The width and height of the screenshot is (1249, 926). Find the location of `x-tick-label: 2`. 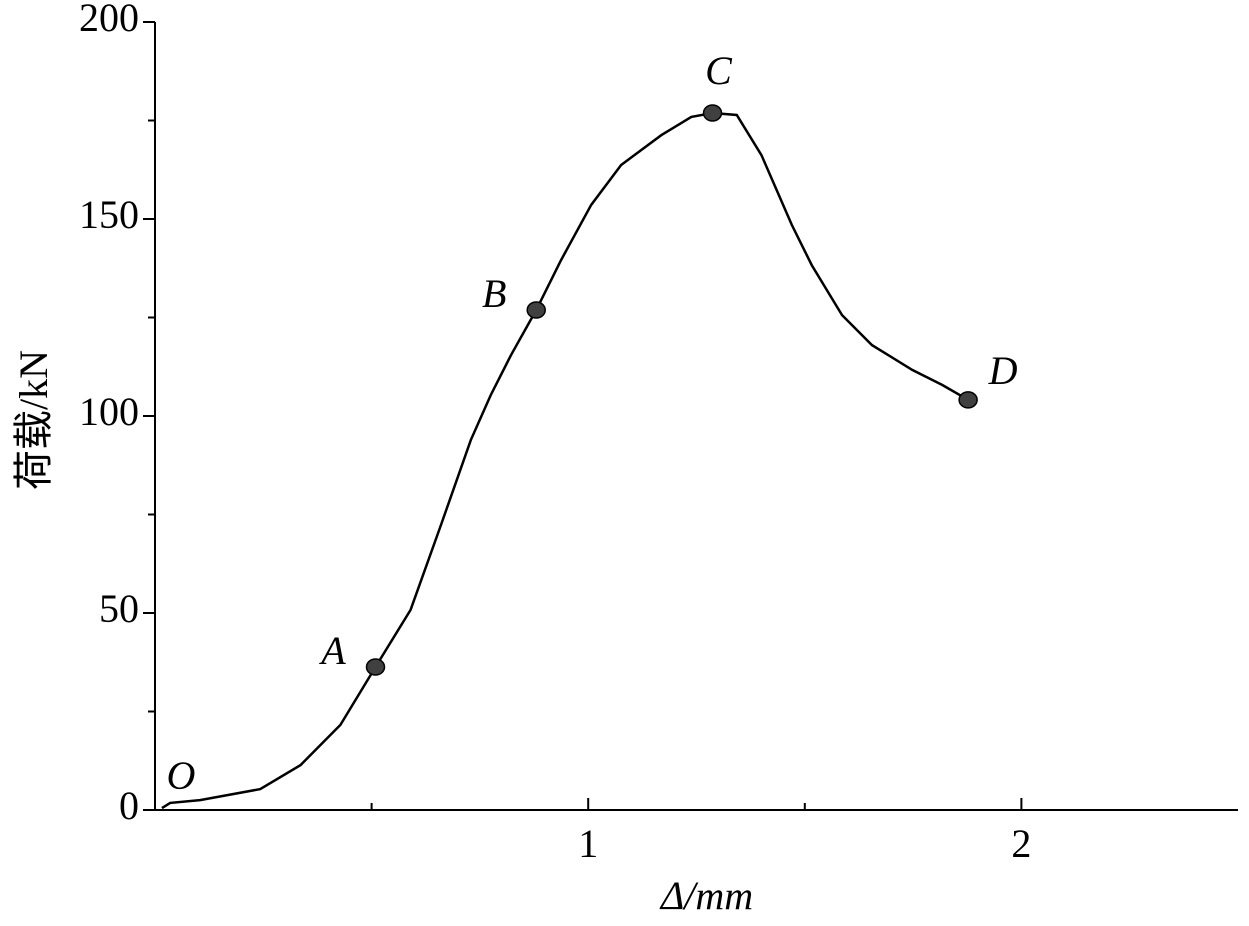

x-tick-label: 2 is located at coordinates (1021, 843).